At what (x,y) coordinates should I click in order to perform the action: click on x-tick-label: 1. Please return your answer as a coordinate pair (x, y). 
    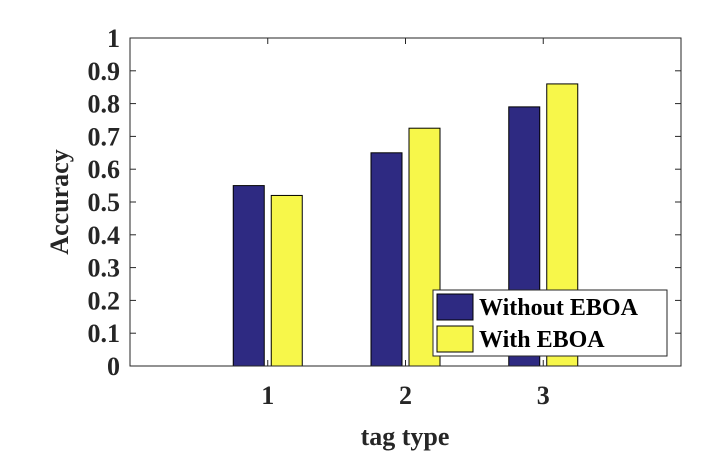
    Looking at the image, I should click on (267, 395).